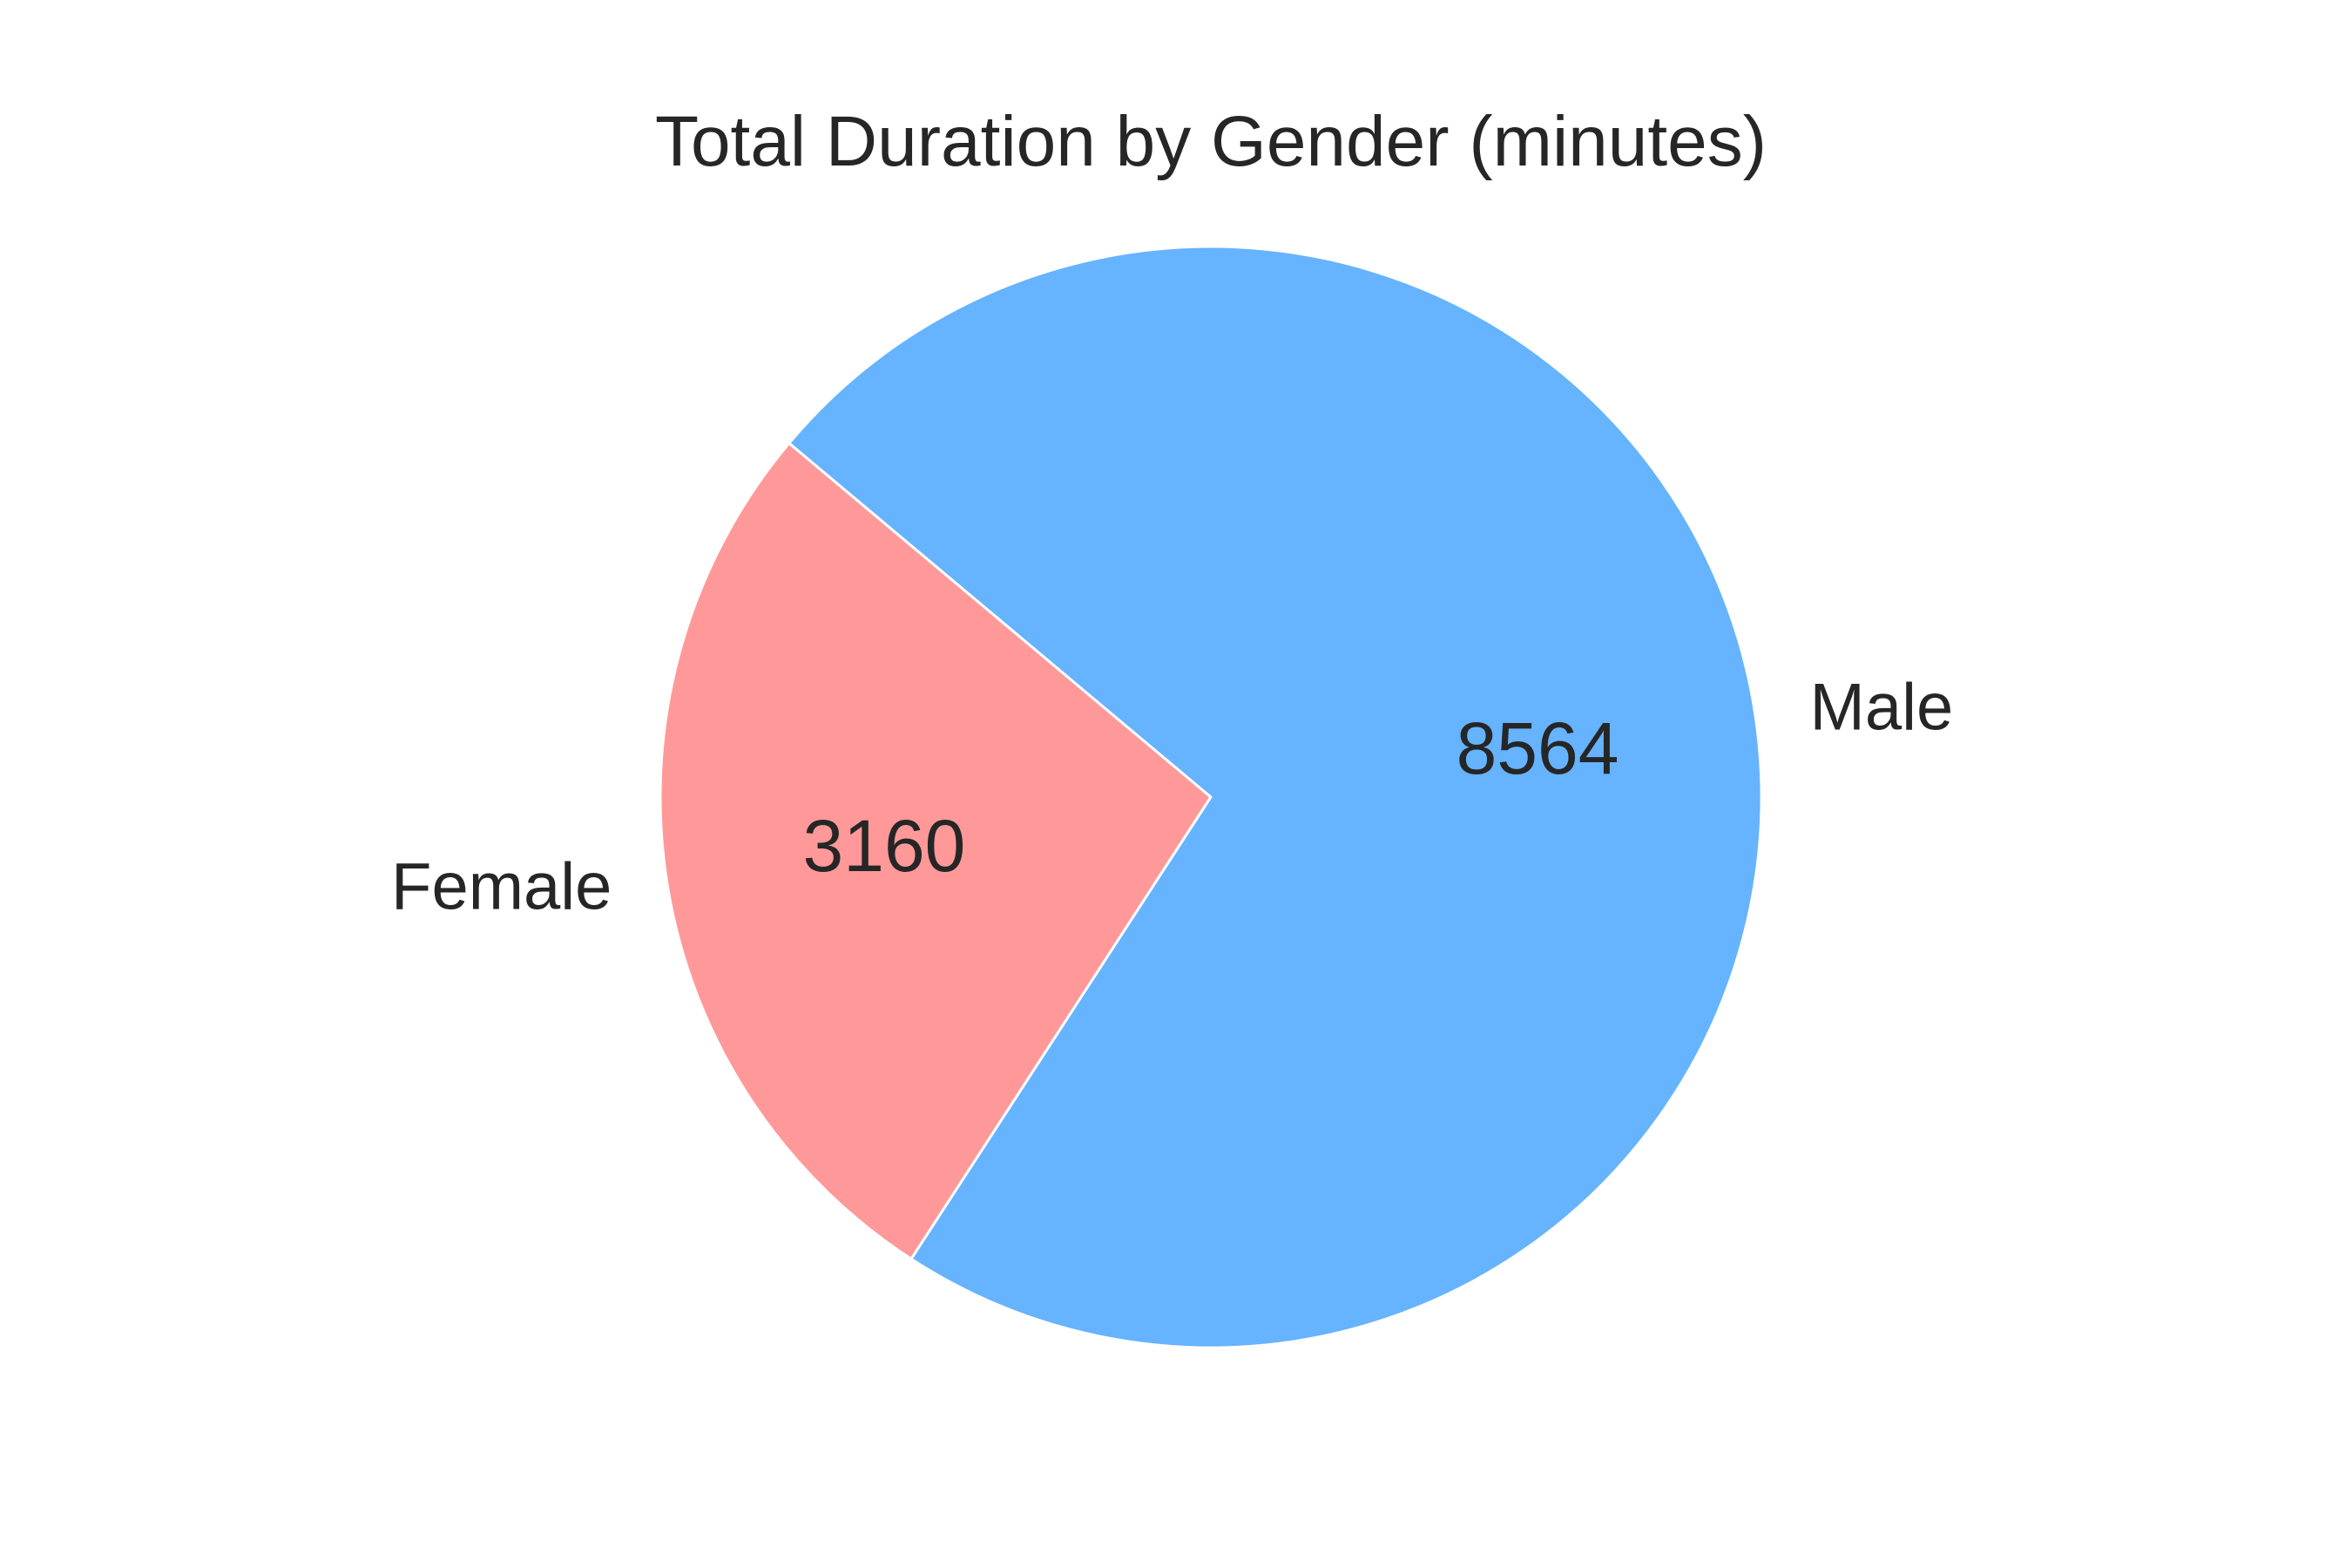  What do you see at coordinates (1172, 797) in the screenshot?
I see `pie-labels: Female 3160 Male 8564` at bounding box center [1172, 797].